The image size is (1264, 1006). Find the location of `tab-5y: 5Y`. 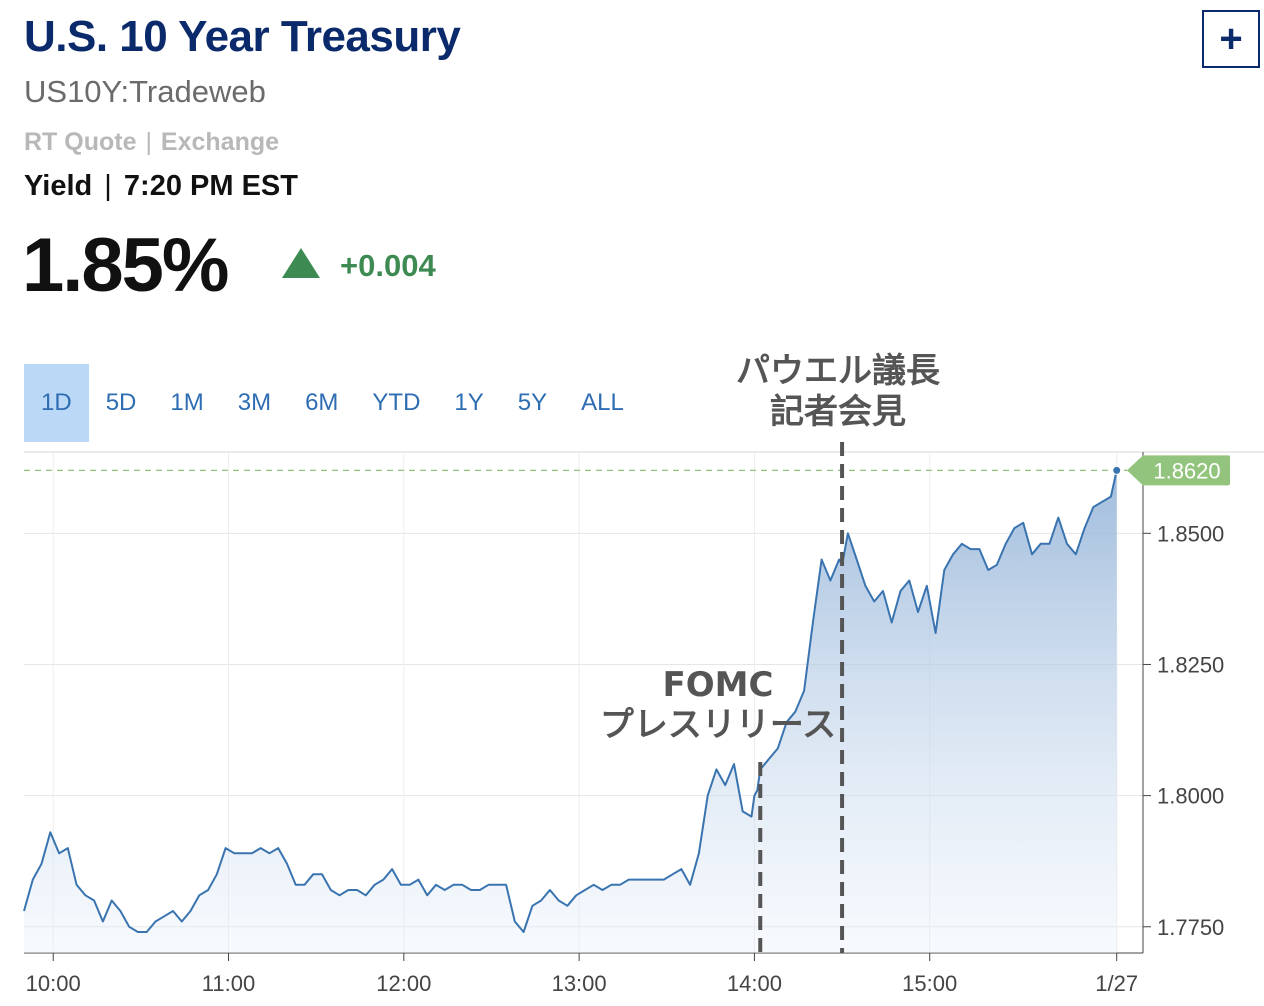

tab-5y: 5Y is located at coordinates (532, 402).